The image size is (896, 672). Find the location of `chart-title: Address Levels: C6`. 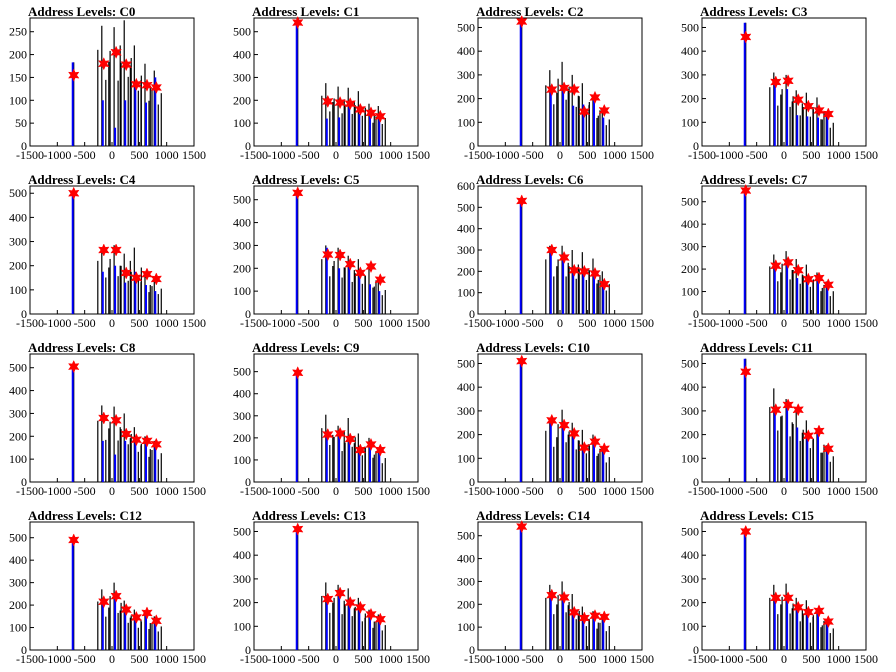

chart-title: Address Levels: C6 is located at coordinates (530, 179).